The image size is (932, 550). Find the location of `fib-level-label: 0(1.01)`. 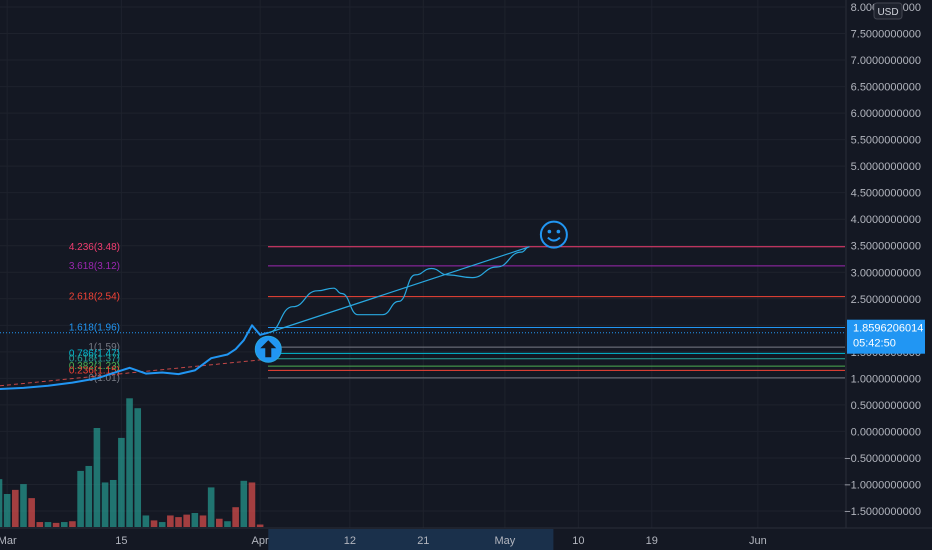

fib-level-label: 0(1.01) is located at coordinates (104, 378).